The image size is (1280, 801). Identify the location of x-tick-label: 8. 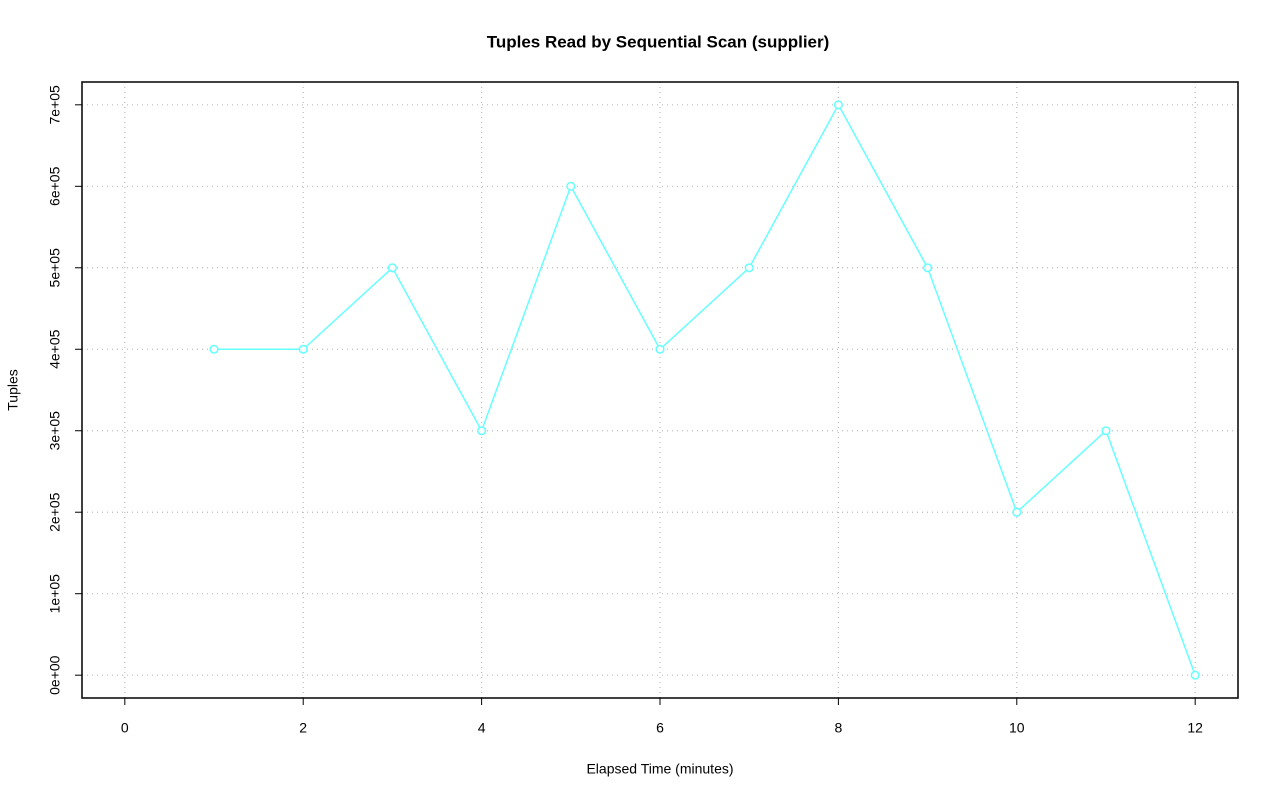
(838, 728).